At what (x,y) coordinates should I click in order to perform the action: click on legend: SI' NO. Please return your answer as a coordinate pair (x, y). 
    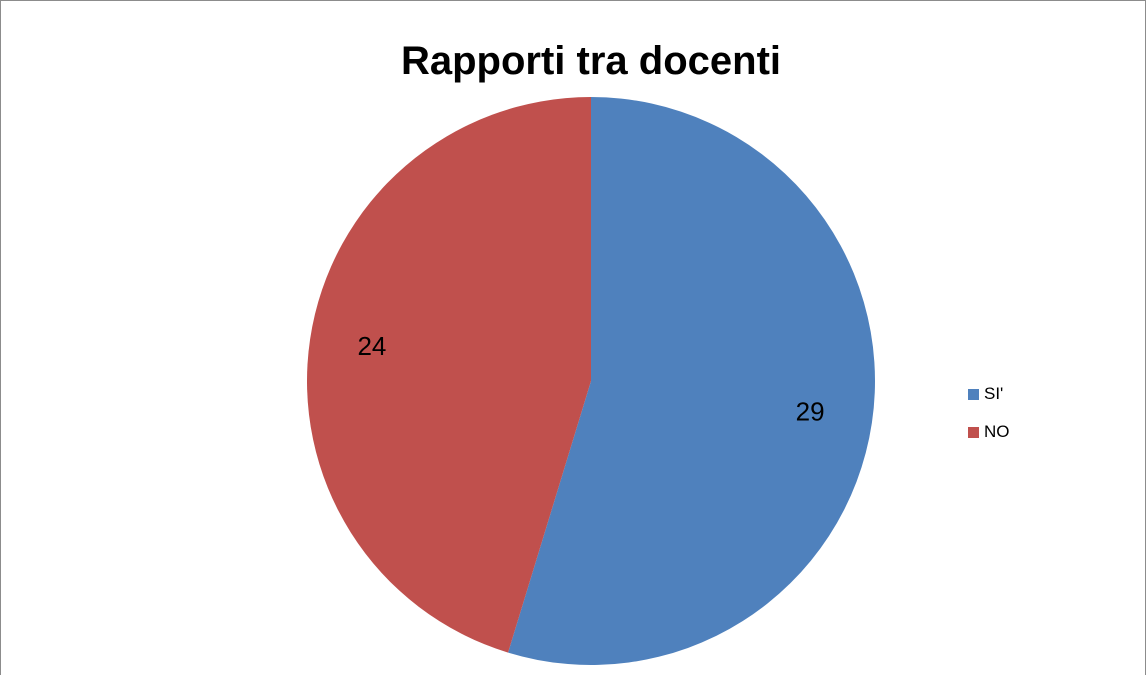
    Looking at the image, I should click on (989, 422).